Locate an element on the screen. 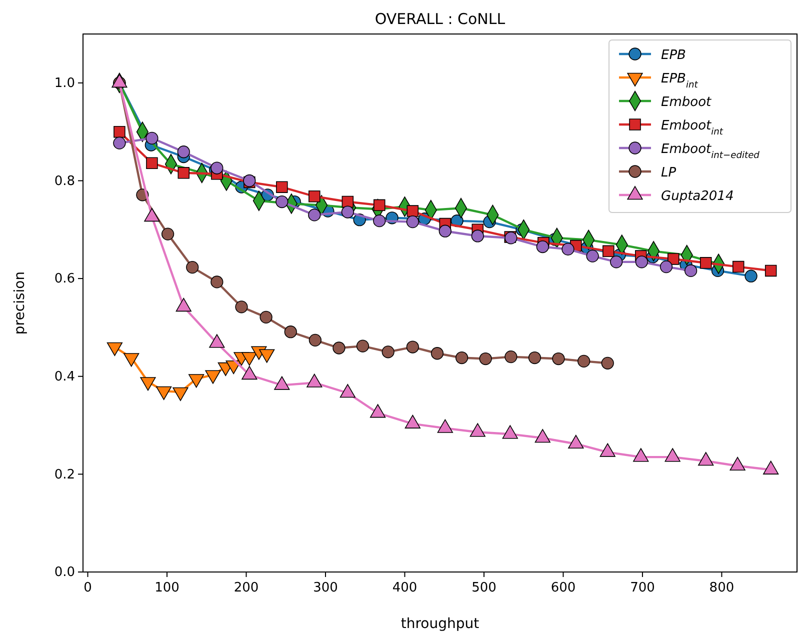  y-tick-label: 0.0 is located at coordinates (64, 572).